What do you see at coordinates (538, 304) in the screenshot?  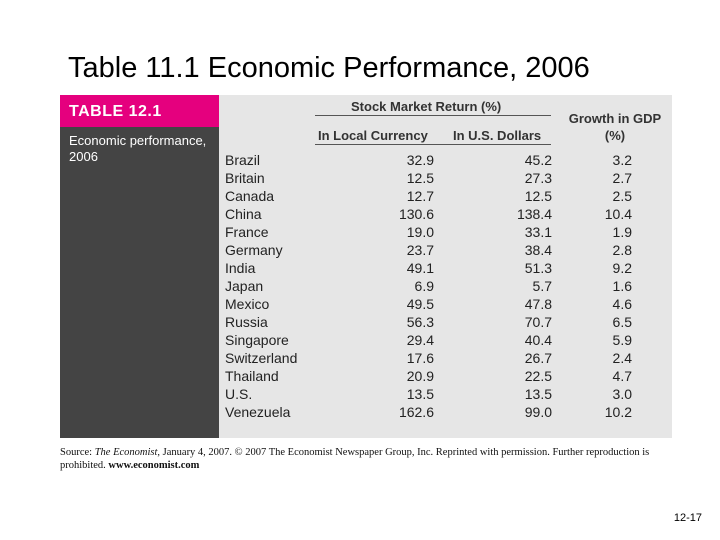 I see `us-dollars-cell: 47.8` at bounding box center [538, 304].